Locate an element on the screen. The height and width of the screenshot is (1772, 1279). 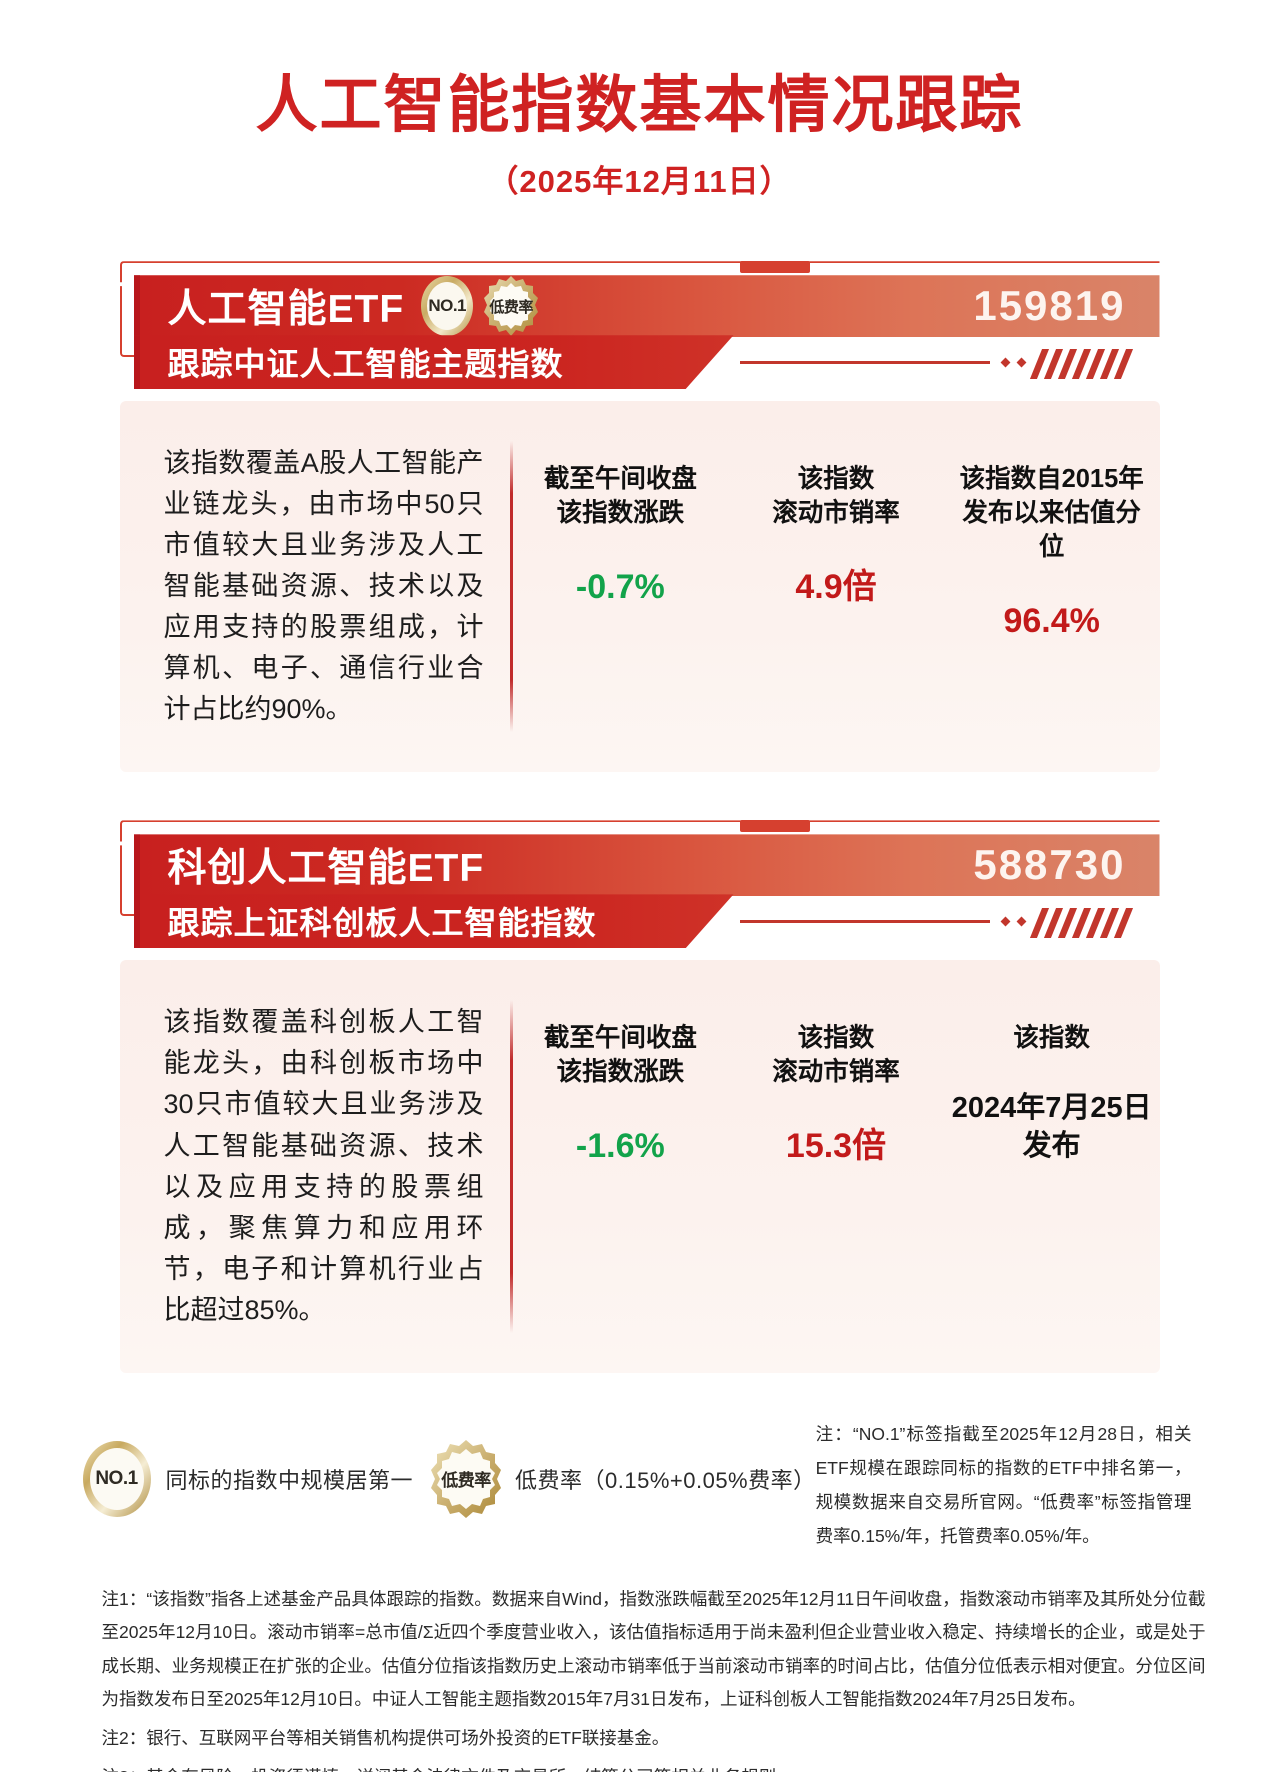
metric-value: 96.4% is located at coordinates (1051, 620).